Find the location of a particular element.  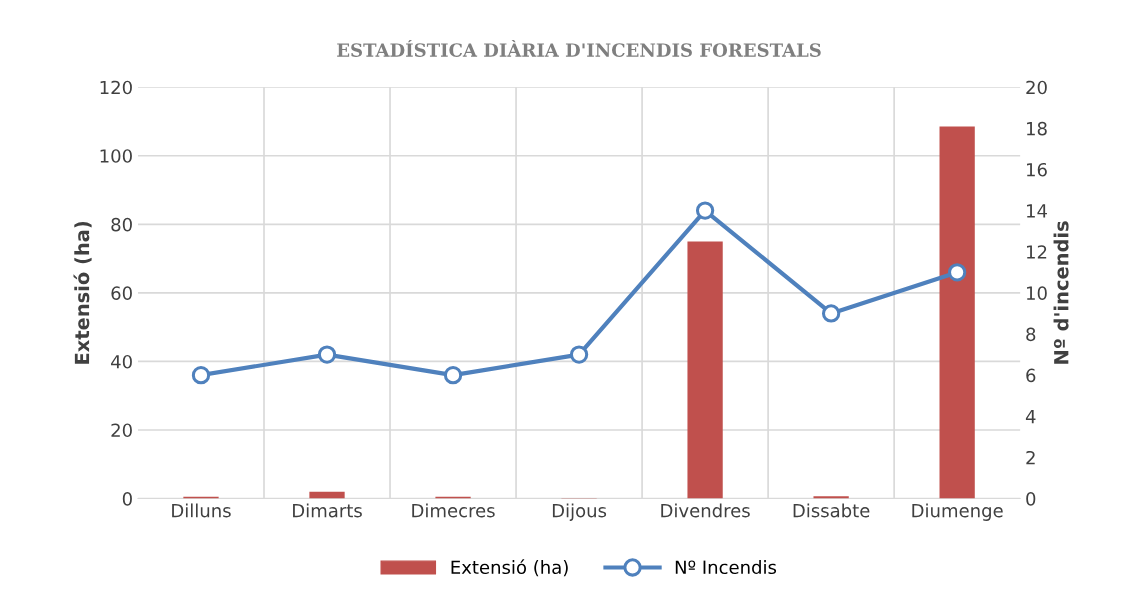

y-tick-label: 80 is located at coordinates (121, 224).